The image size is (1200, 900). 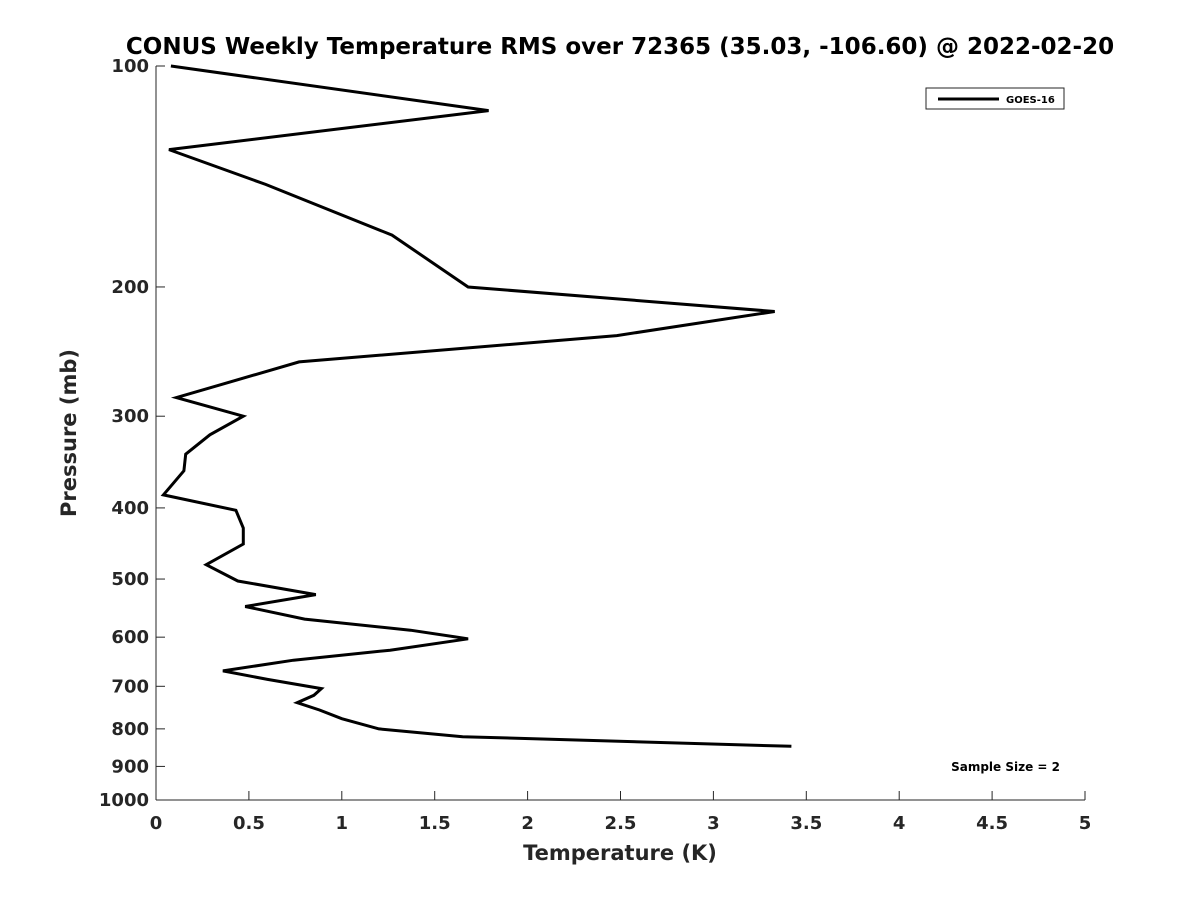 What do you see at coordinates (130, 637) in the screenshot?
I see `y-tick-label: 600` at bounding box center [130, 637].